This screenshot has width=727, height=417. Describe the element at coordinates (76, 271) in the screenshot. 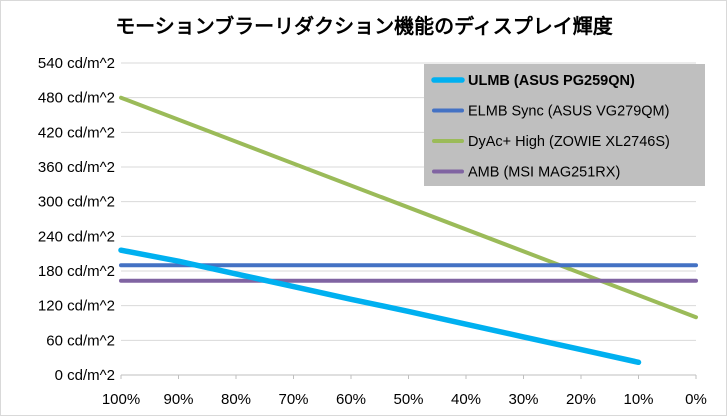

I see `y-tick-label: 180 cd/m^2` at that location.